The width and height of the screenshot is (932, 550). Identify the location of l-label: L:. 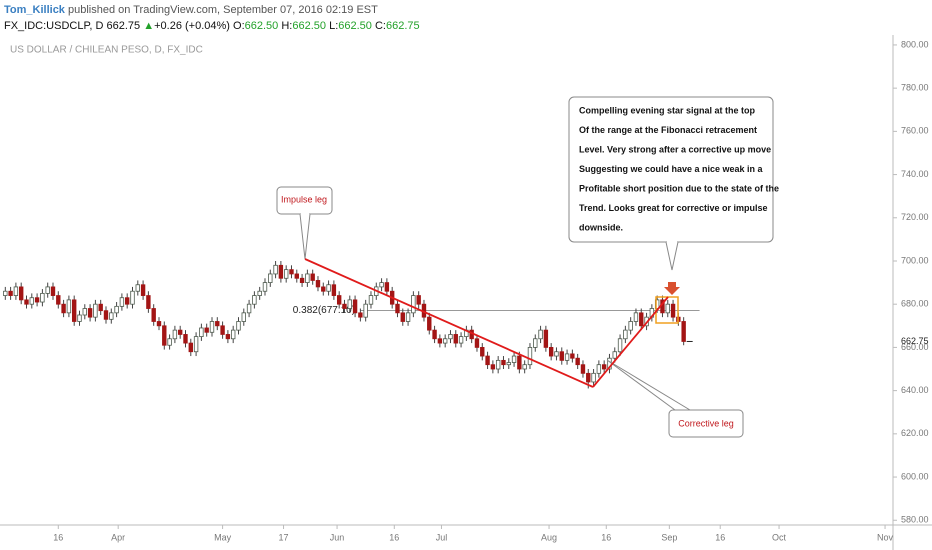
(334, 26).